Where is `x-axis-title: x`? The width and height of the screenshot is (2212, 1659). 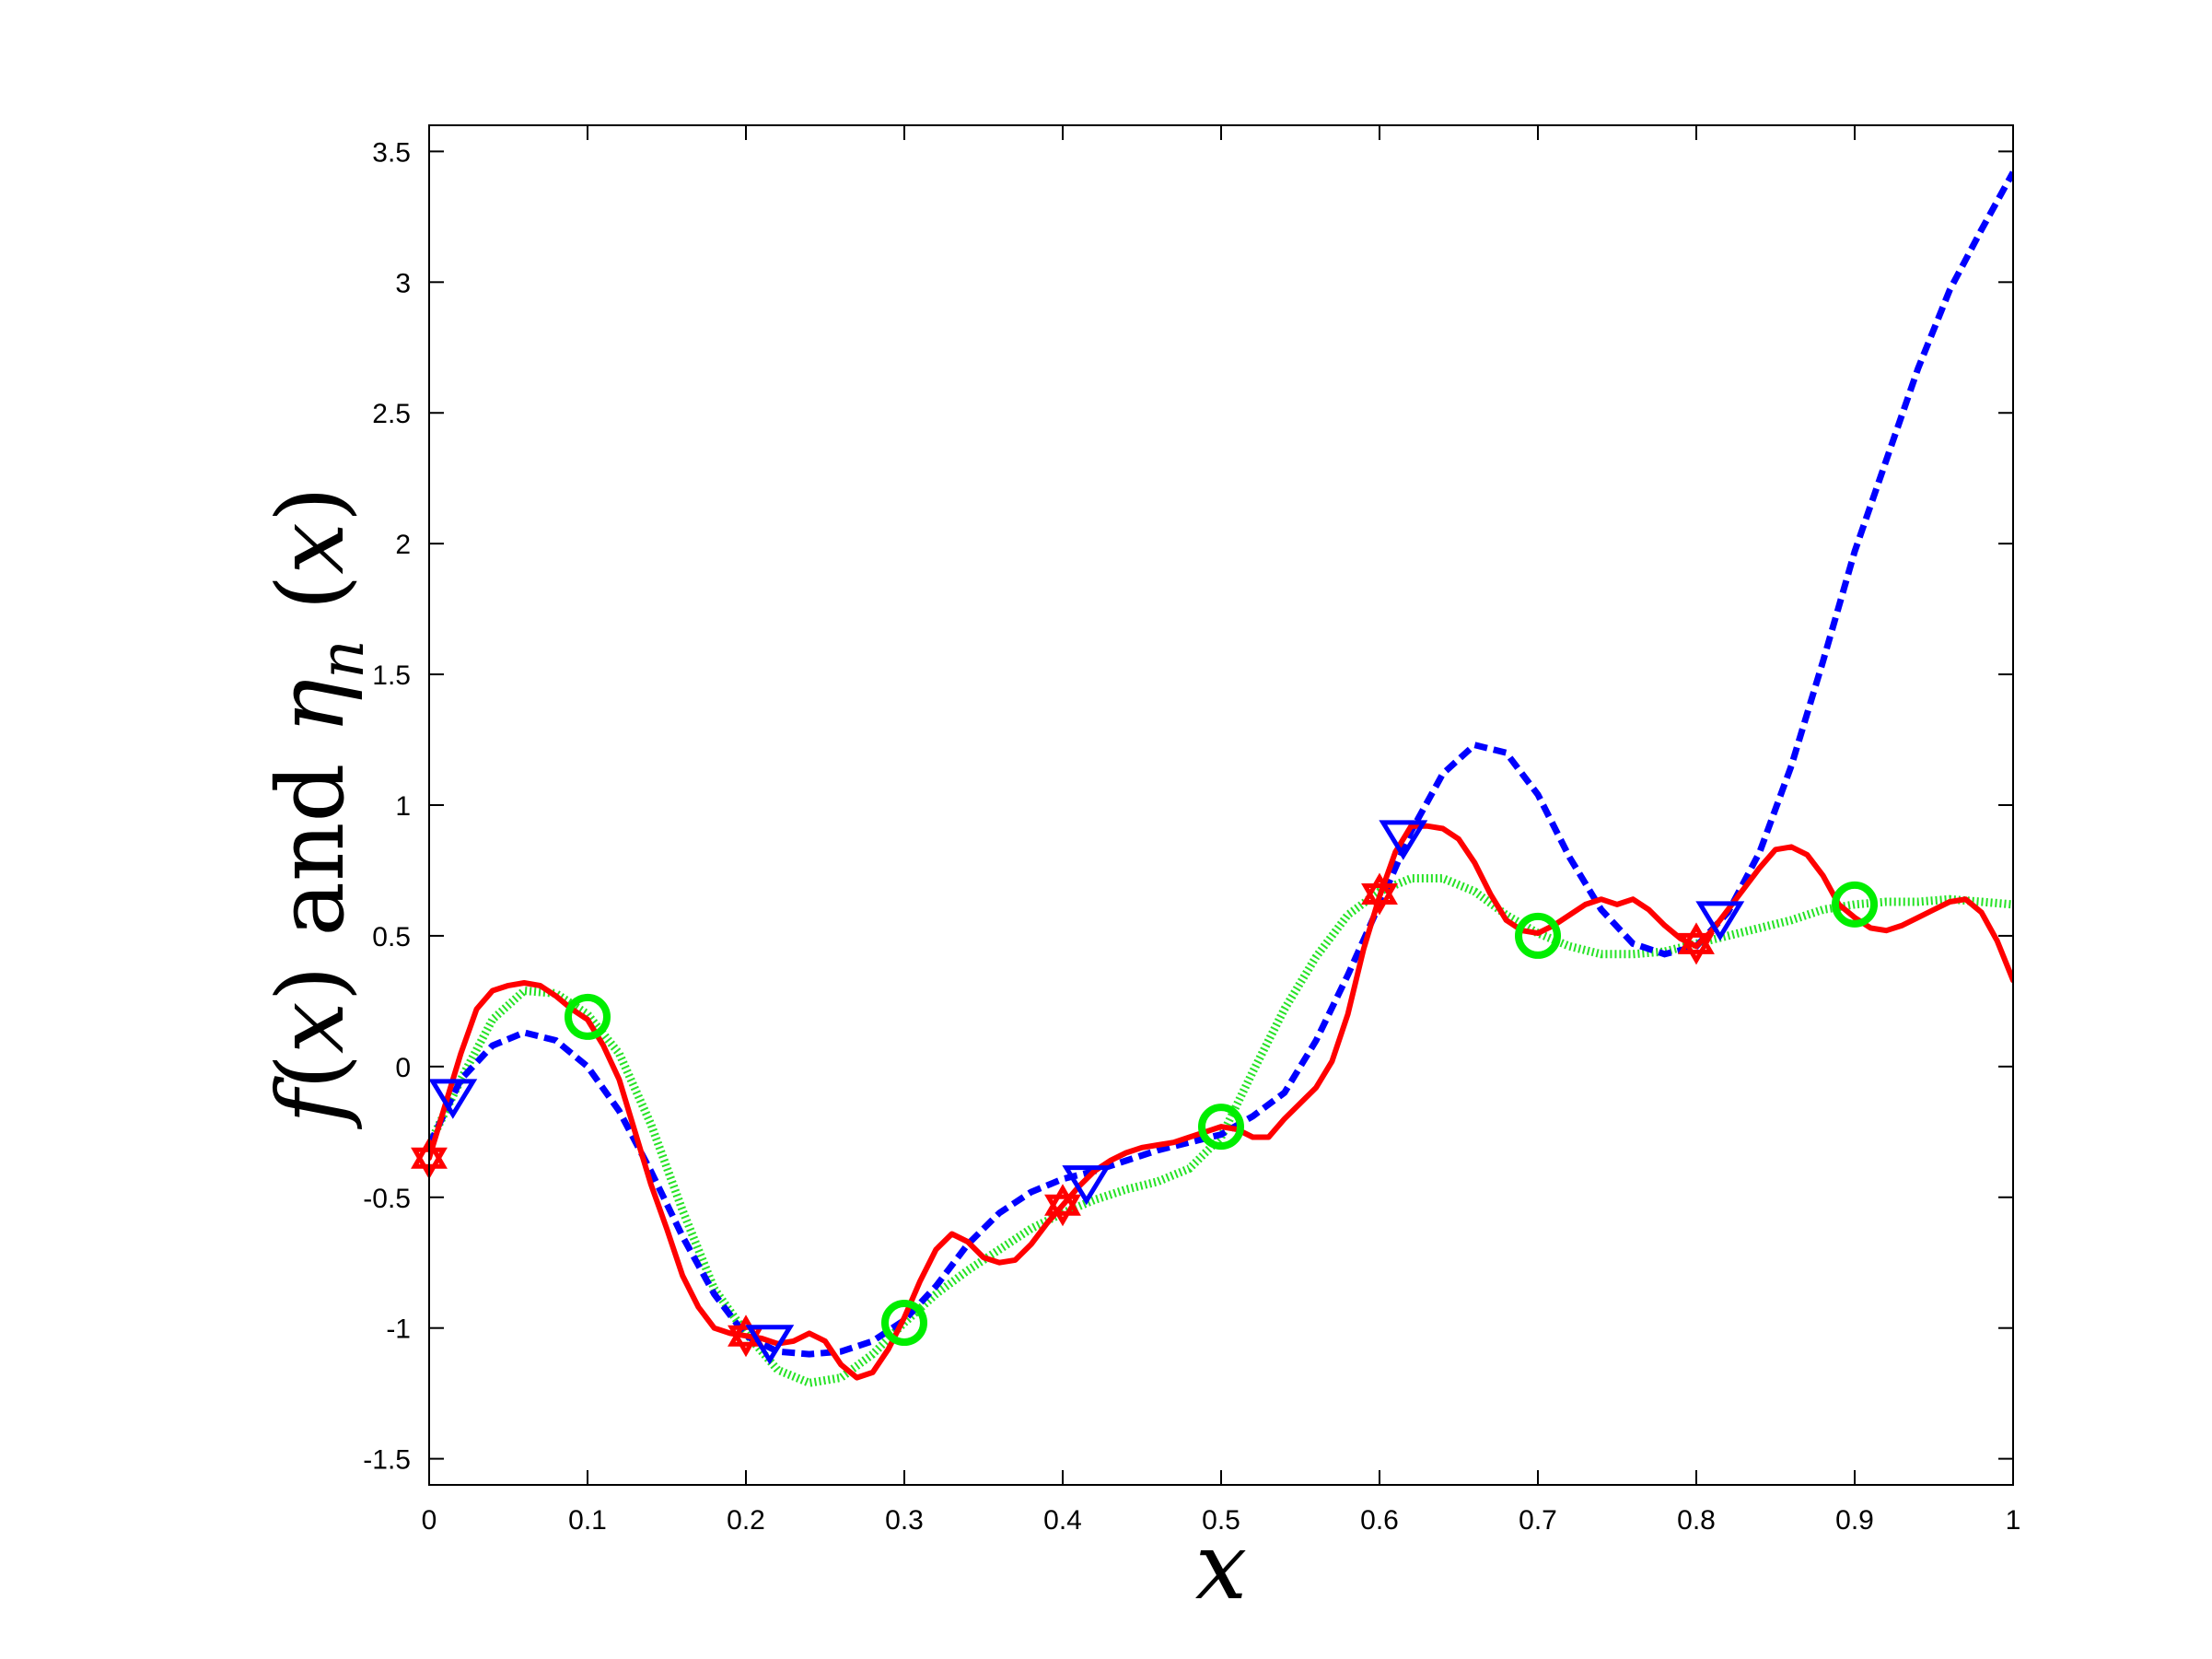
x-axis-title: x is located at coordinates (1221, 1566).